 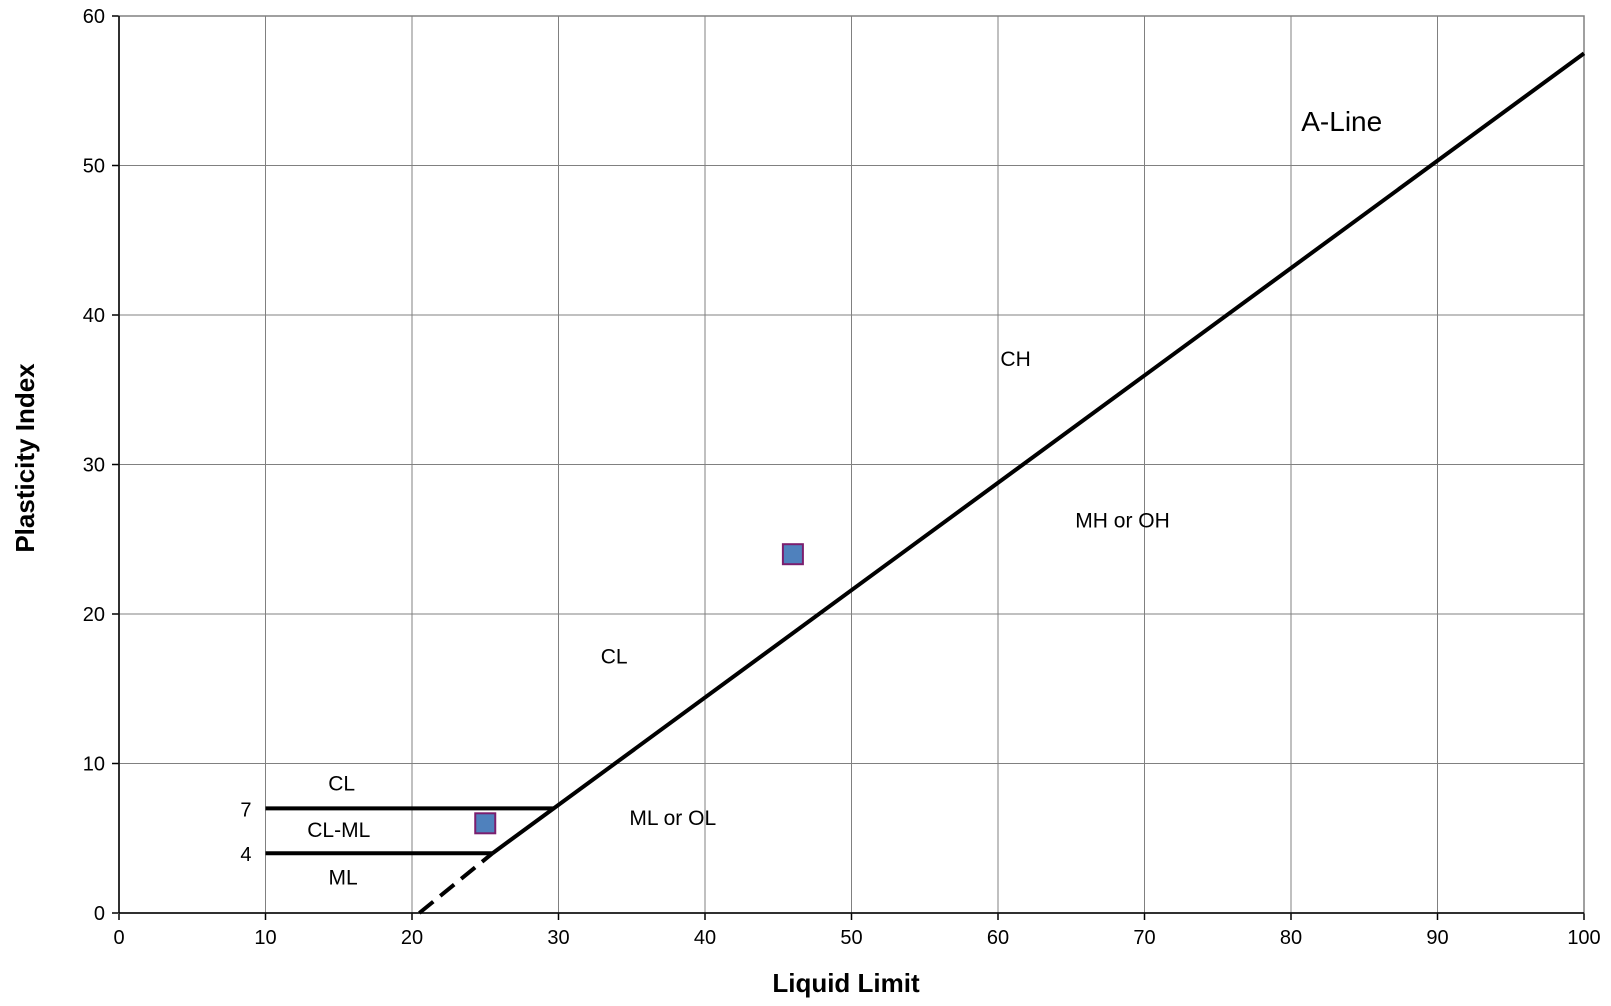 I want to click on y-tick-label: 0, so click(x=99, y=914).